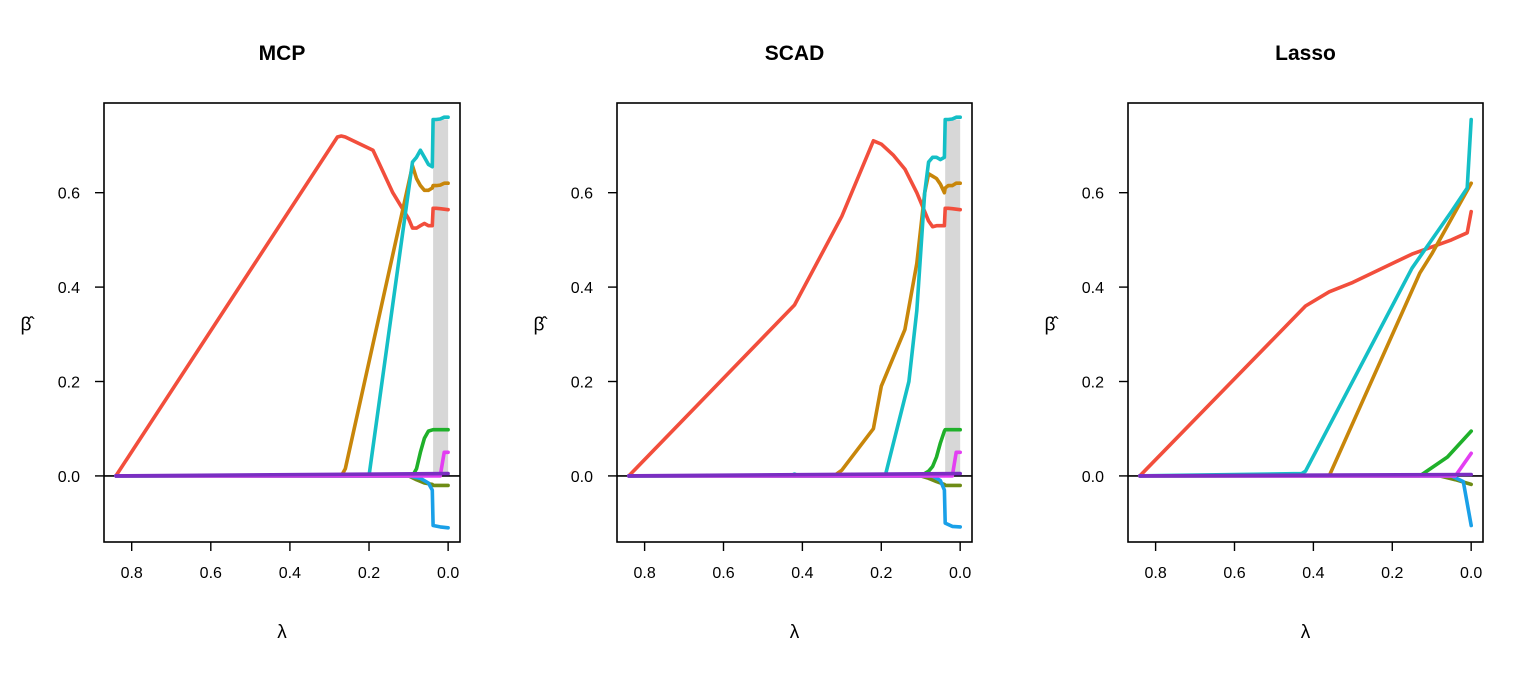 The image size is (1536, 677). Describe the element at coordinates (1305, 53) in the screenshot. I see `panel-title: Lasso` at that location.